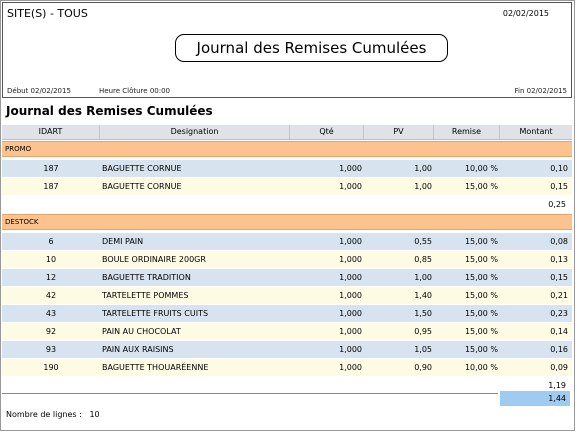  I want to click on cell-montant: 0,10, so click(559, 168).